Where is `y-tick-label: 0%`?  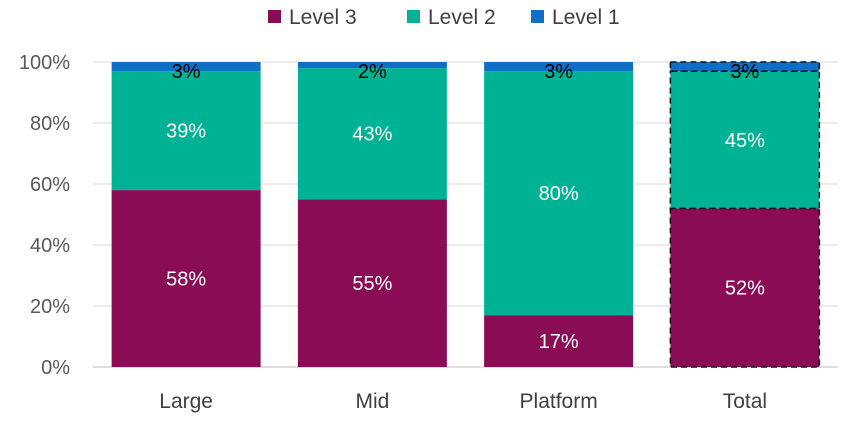 y-tick-label: 0% is located at coordinates (55, 368).